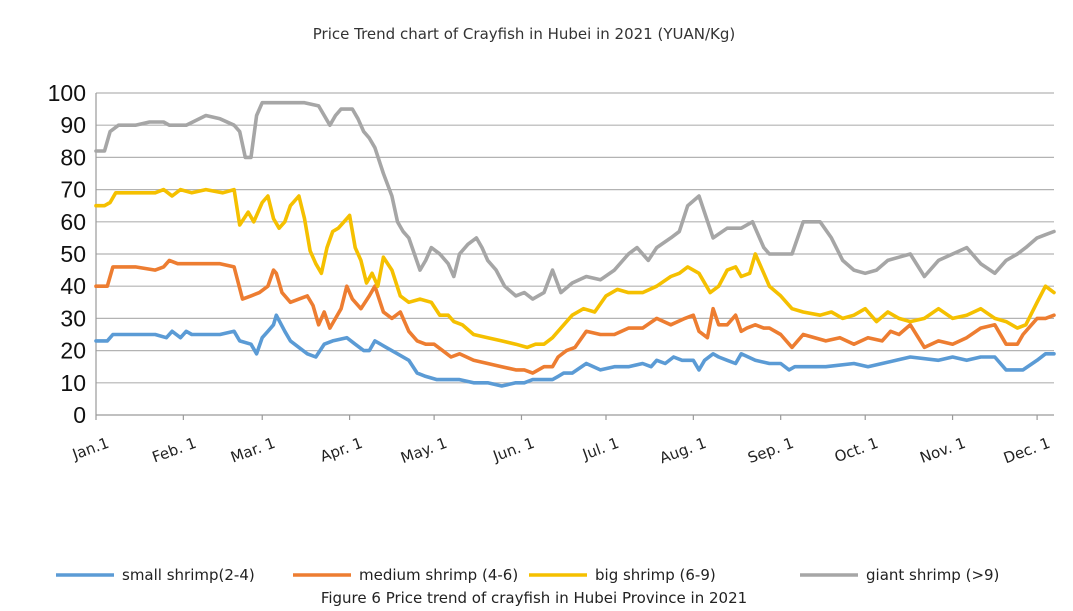 The image size is (1073, 611). What do you see at coordinates (683, 450) in the screenshot?
I see `x-tick-label: Aug. 1` at bounding box center [683, 450].